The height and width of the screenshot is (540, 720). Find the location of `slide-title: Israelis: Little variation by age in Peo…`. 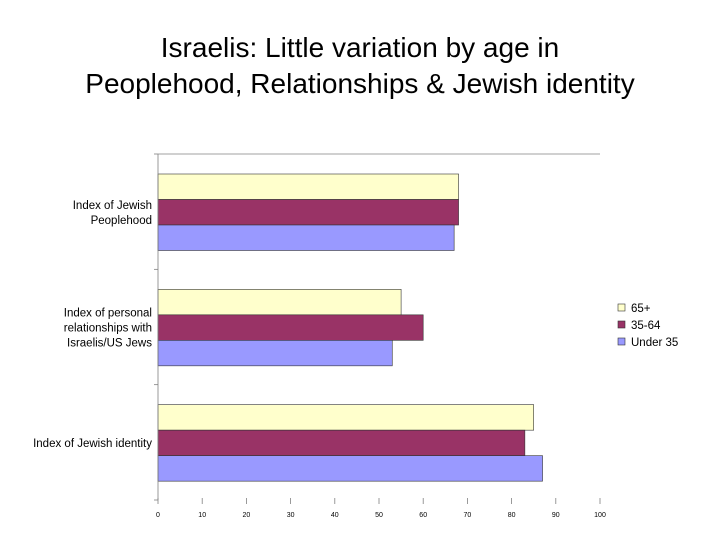

slide-title: Israelis: Little variation by age in Peo… is located at coordinates (360, 66).